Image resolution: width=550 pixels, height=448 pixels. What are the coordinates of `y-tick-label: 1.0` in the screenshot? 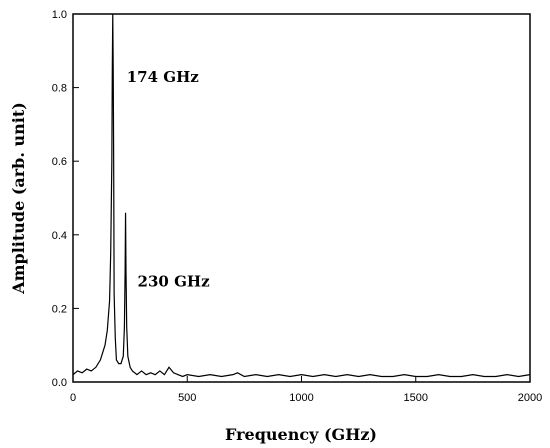 It's located at (59, 15).